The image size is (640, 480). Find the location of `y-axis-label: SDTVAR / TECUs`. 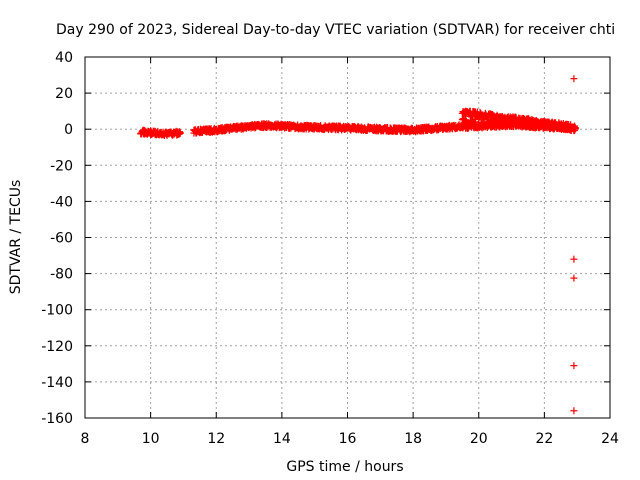

y-axis-label: SDTVAR / TECUs is located at coordinates (16, 237).